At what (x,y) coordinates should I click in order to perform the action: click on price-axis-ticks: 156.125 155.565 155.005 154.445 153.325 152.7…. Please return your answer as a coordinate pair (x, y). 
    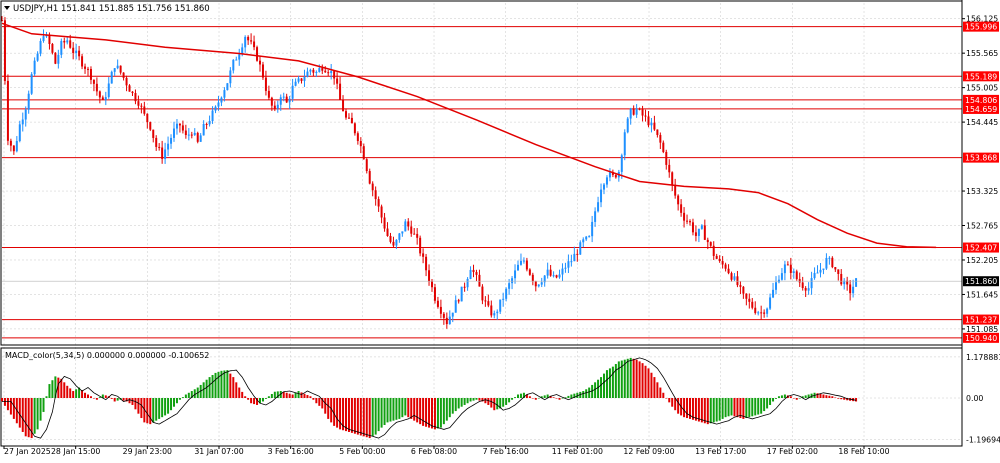
    Looking at the image, I should click on (980, 174).